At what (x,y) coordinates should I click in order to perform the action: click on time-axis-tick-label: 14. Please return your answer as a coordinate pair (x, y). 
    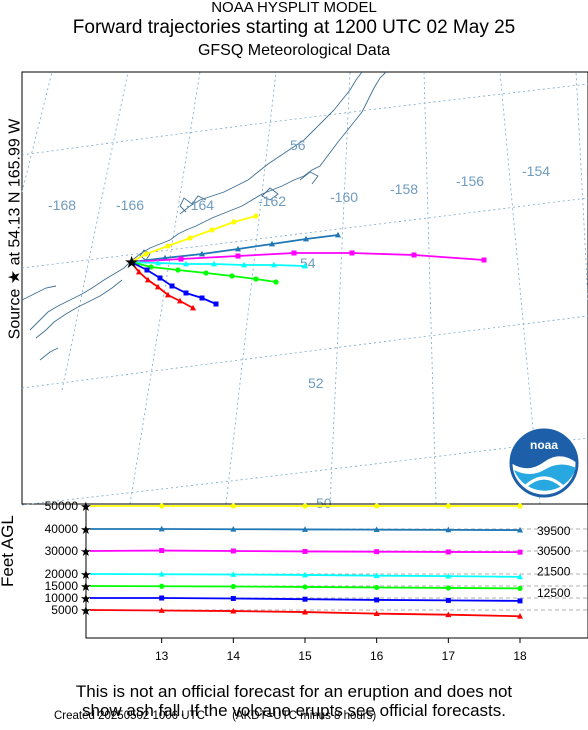
    Looking at the image, I should click on (234, 656).